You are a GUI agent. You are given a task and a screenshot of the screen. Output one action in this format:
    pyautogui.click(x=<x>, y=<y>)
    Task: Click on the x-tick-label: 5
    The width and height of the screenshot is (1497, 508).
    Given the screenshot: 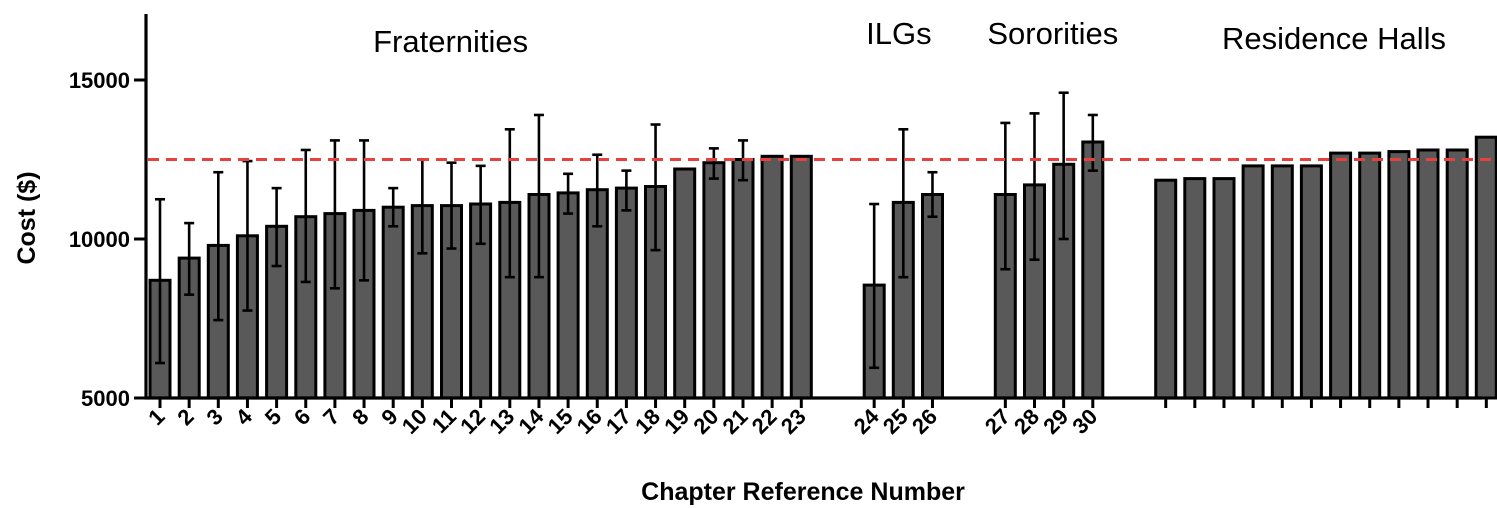 What is the action you would take?
    pyautogui.click(x=273, y=417)
    